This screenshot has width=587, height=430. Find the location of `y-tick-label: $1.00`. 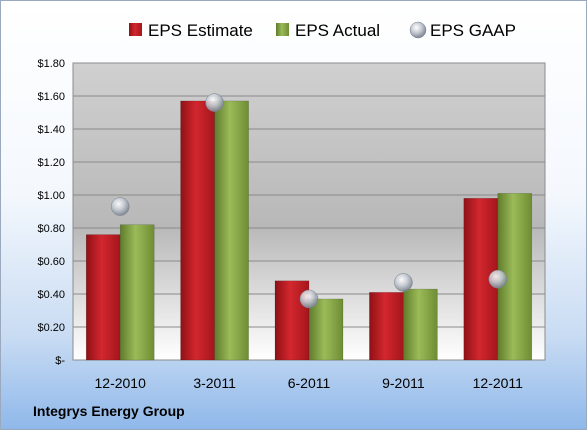

y-tick-label: $1.00 is located at coordinates (51, 196).